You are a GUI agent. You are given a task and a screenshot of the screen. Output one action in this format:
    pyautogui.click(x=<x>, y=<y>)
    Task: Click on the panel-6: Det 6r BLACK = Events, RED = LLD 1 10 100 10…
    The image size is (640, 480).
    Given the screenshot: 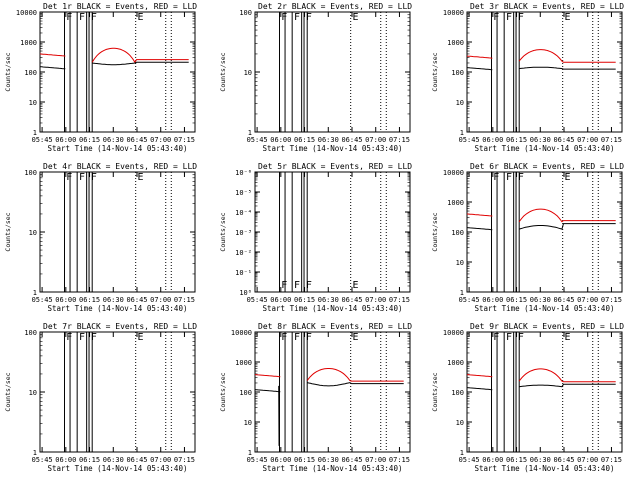 What is the action you would take?
    pyautogui.click(x=527, y=237)
    